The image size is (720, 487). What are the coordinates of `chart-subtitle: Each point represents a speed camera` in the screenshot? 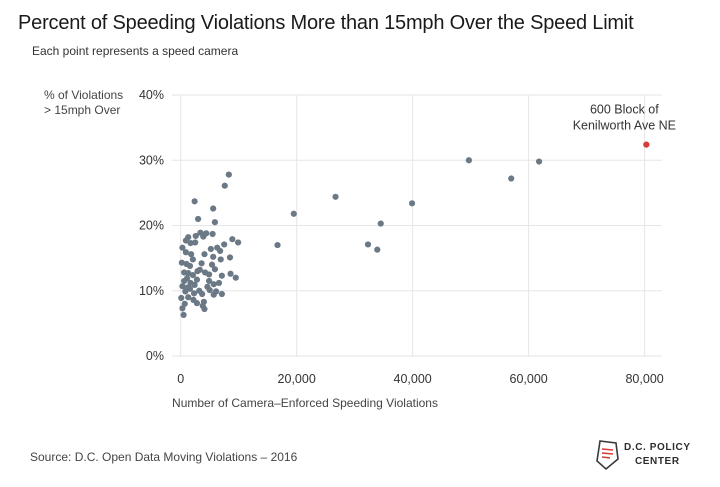 It's located at (135, 51).